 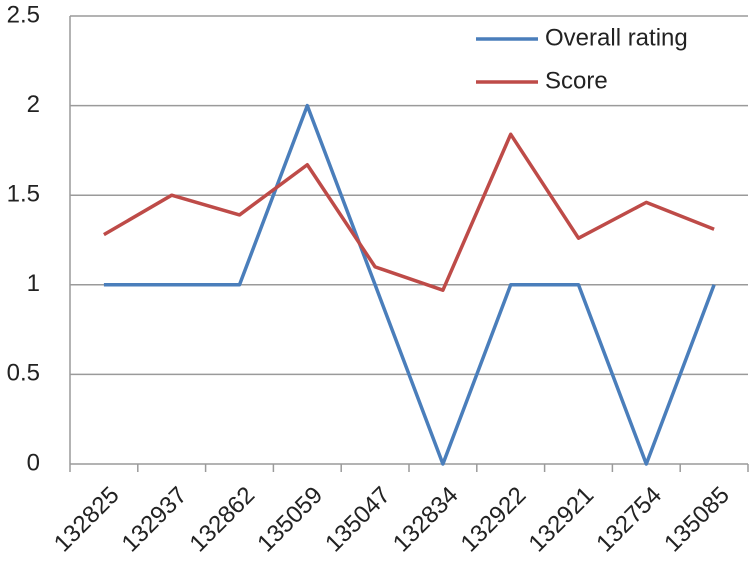 What do you see at coordinates (358, 520) in the screenshot?
I see `x-tick-label: 135047` at bounding box center [358, 520].